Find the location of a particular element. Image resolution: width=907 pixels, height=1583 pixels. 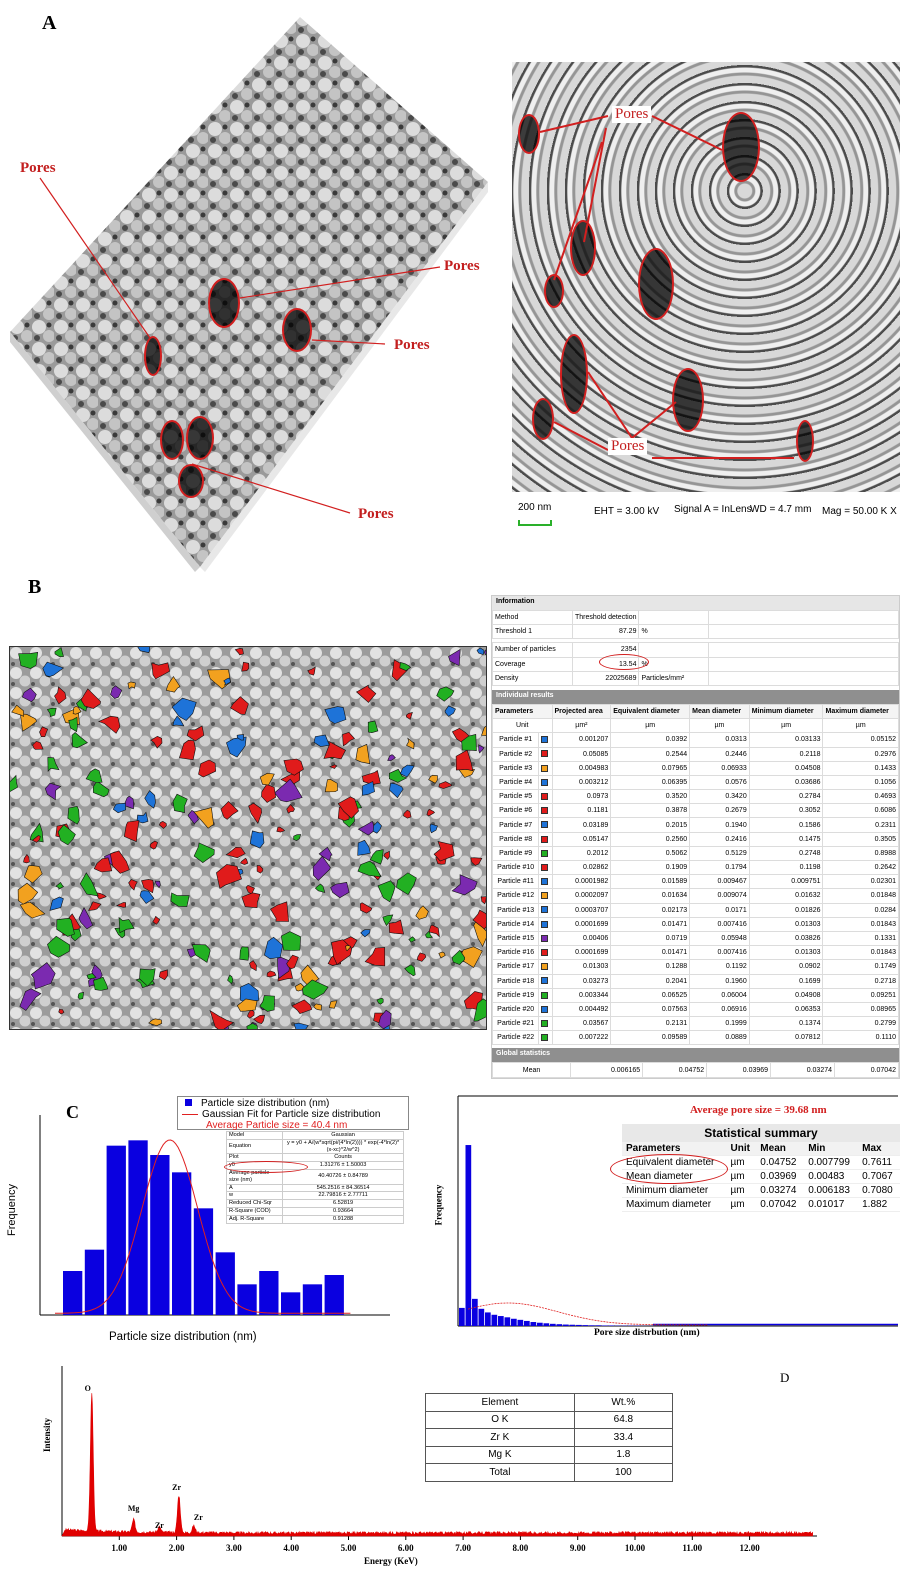

value-cell: 0.001207 is located at coordinates (581, 740).